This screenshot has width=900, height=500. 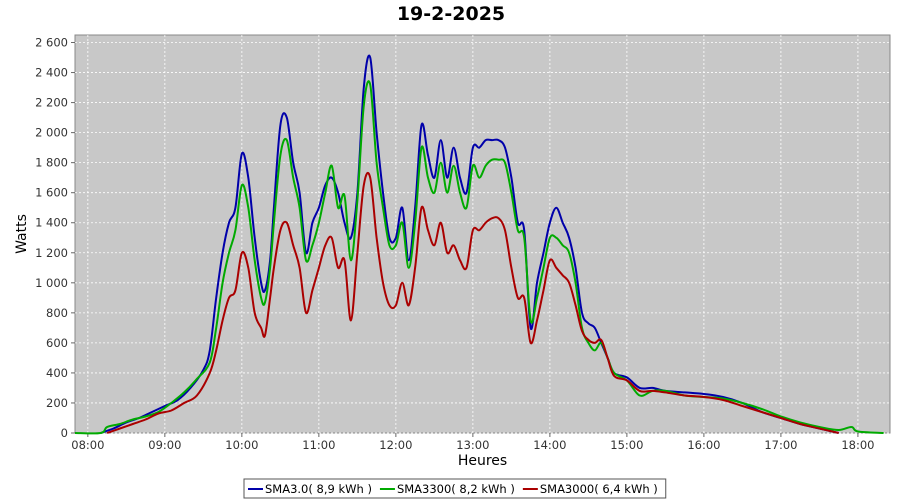 What do you see at coordinates (51, 193) in the screenshot?
I see `y-tick-label: 1 600` at bounding box center [51, 193].